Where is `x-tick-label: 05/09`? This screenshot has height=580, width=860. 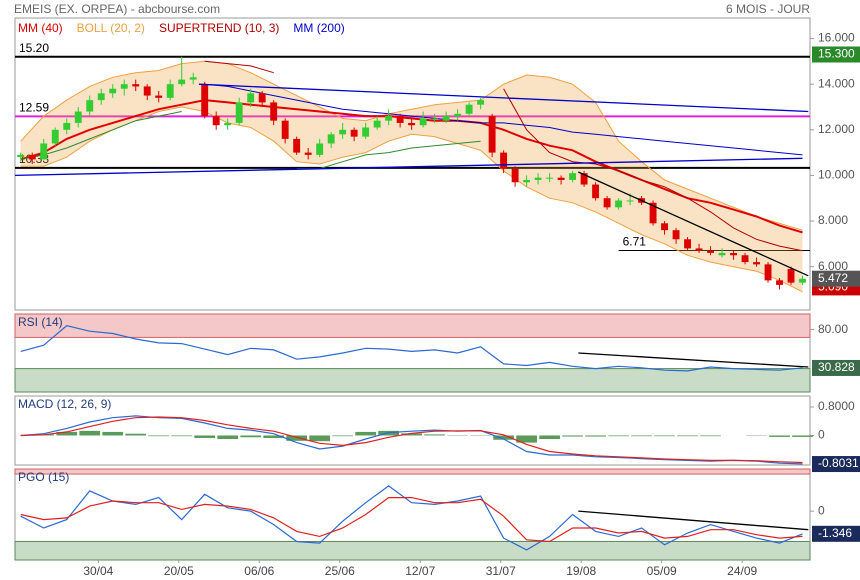 x-tick-label: 05/09 is located at coordinates (662, 571).